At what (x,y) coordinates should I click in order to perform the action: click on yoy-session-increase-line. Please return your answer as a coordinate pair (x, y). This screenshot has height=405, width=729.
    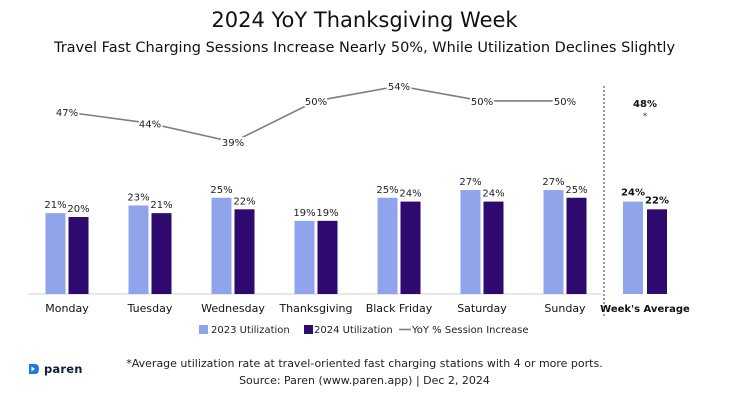
    Looking at the image, I should click on (315, 114).